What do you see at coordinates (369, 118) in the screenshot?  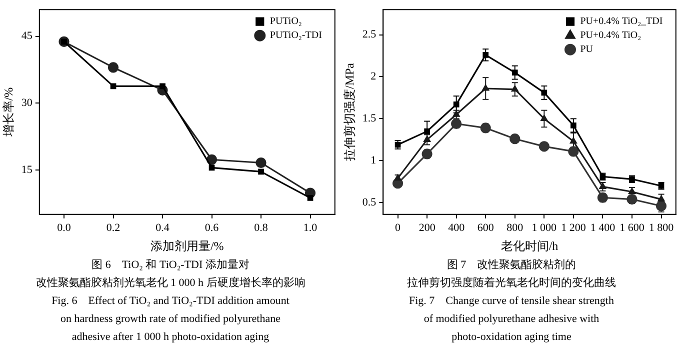 I see `y-tick-label: 1.5` at bounding box center [369, 118].